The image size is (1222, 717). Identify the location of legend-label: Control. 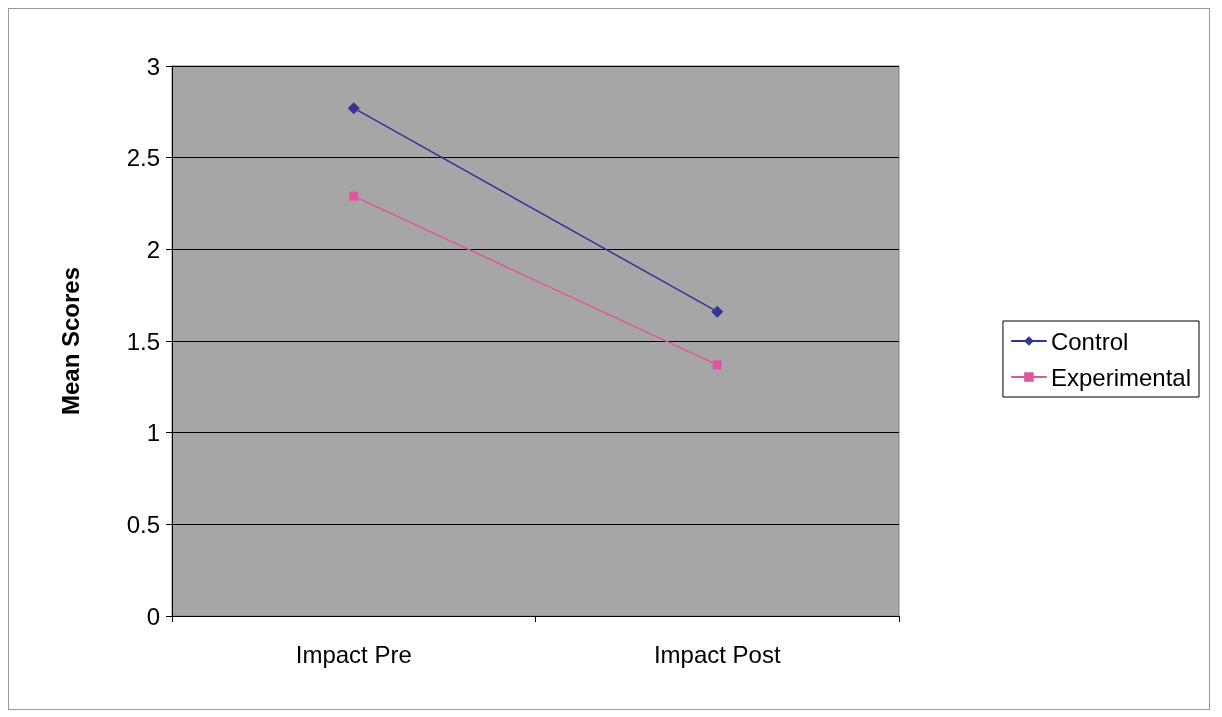
(1089, 341).